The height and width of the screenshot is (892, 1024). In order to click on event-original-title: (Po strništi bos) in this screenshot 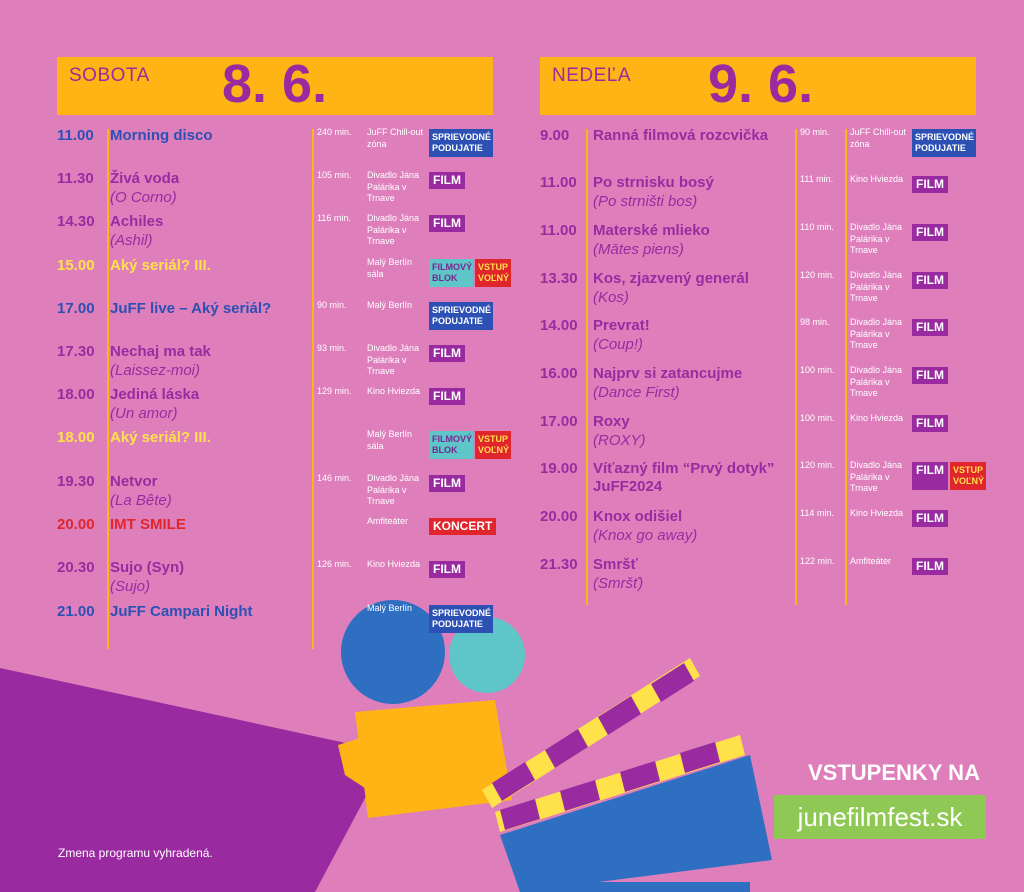, I will do `click(645, 201)`.